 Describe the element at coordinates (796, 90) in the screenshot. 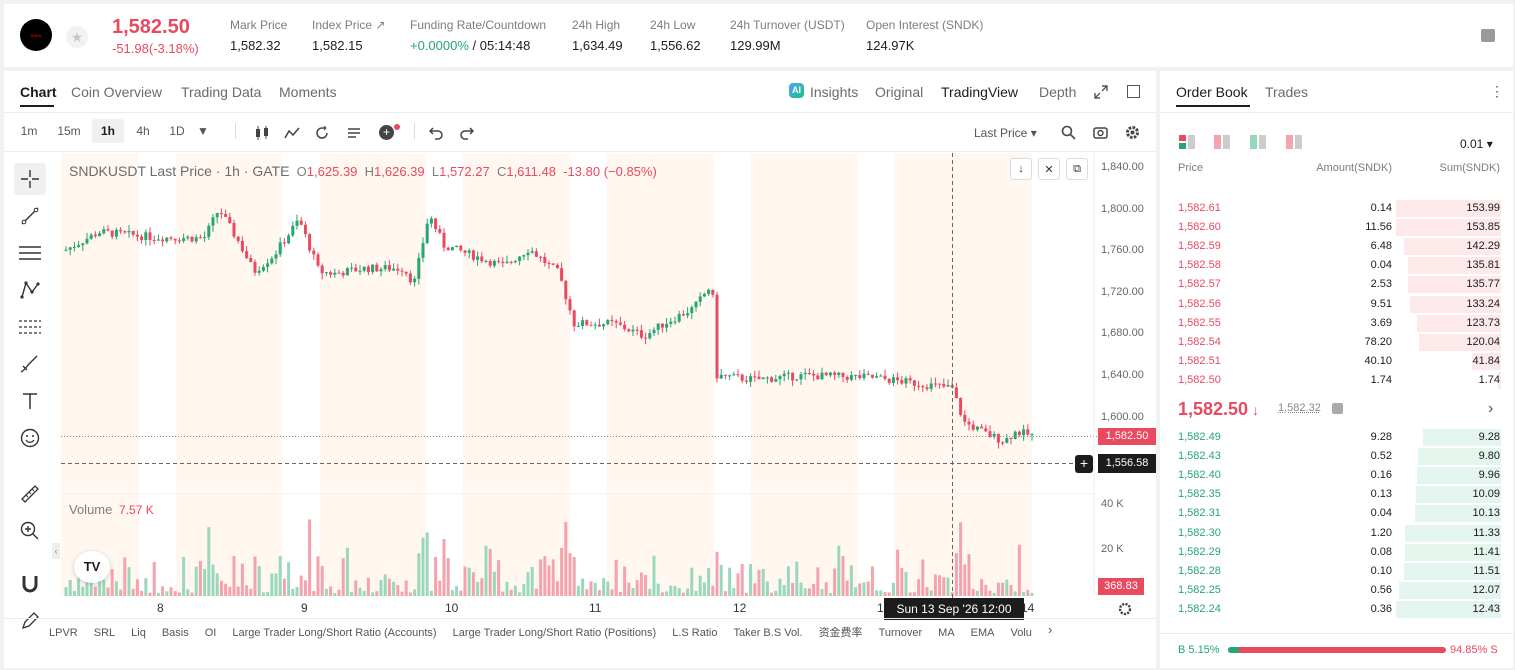

I see `ai-insights-icon: AI` at that location.